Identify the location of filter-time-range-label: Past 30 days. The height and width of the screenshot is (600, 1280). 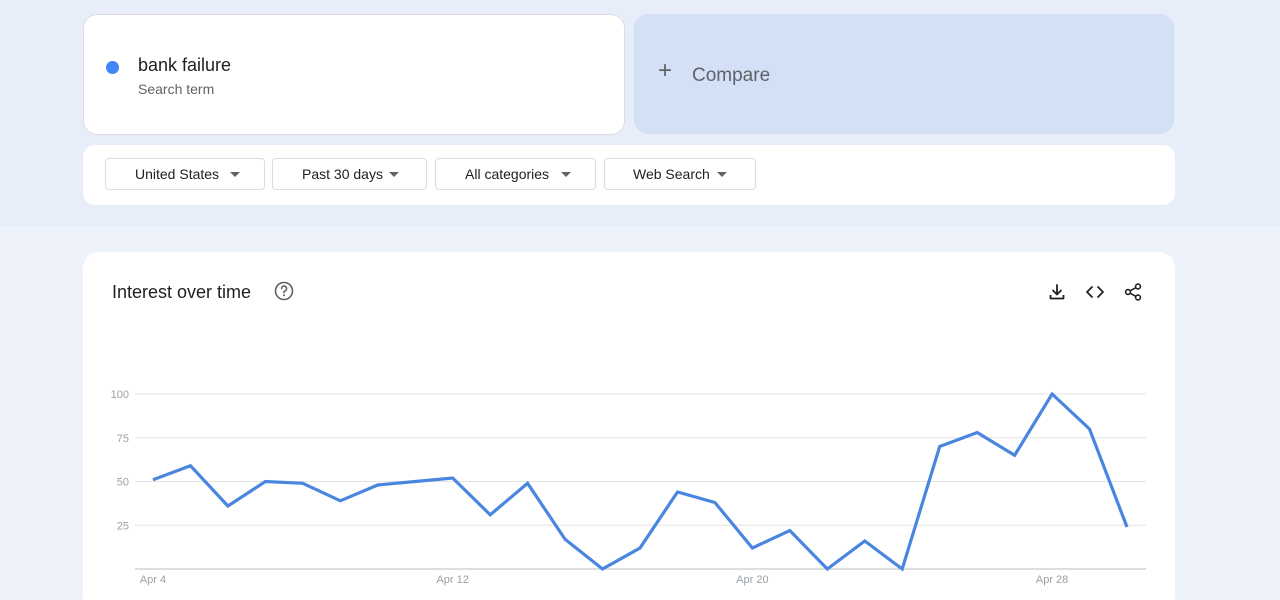
(342, 174).